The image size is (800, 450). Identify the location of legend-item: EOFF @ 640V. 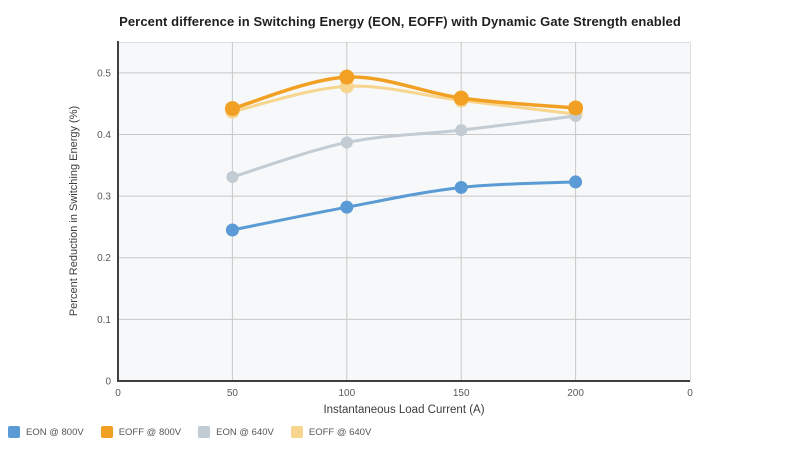
(331, 432).